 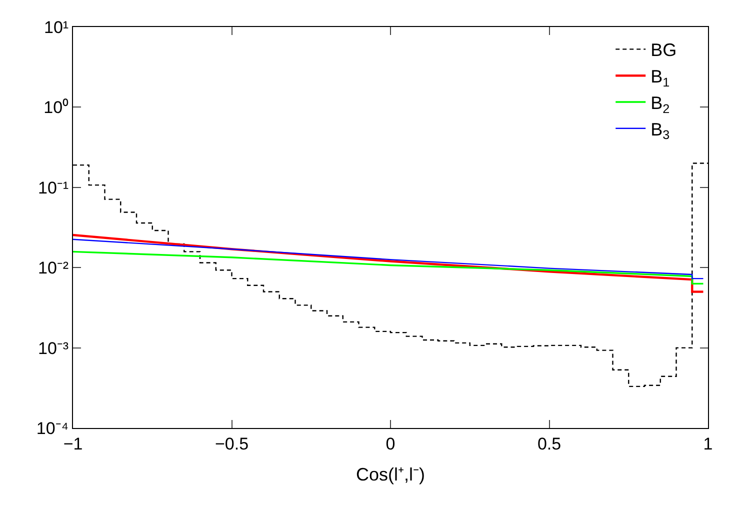 What do you see at coordinates (56, 27) in the screenshot?
I see `y-tick-label: 10¹` at bounding box center [56, 27].